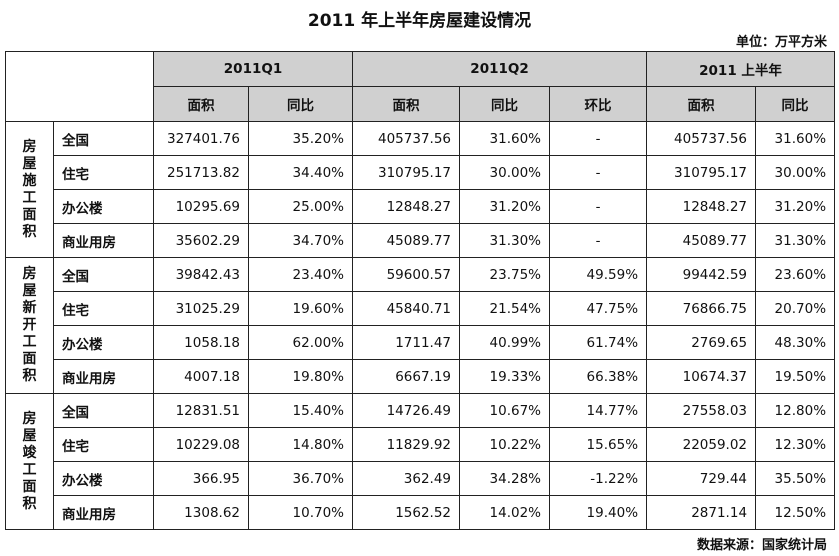  Describe the element at coordinates (505, 512) in the screenshot. I see `cell-q2-yoy: 14.02%` at that location.